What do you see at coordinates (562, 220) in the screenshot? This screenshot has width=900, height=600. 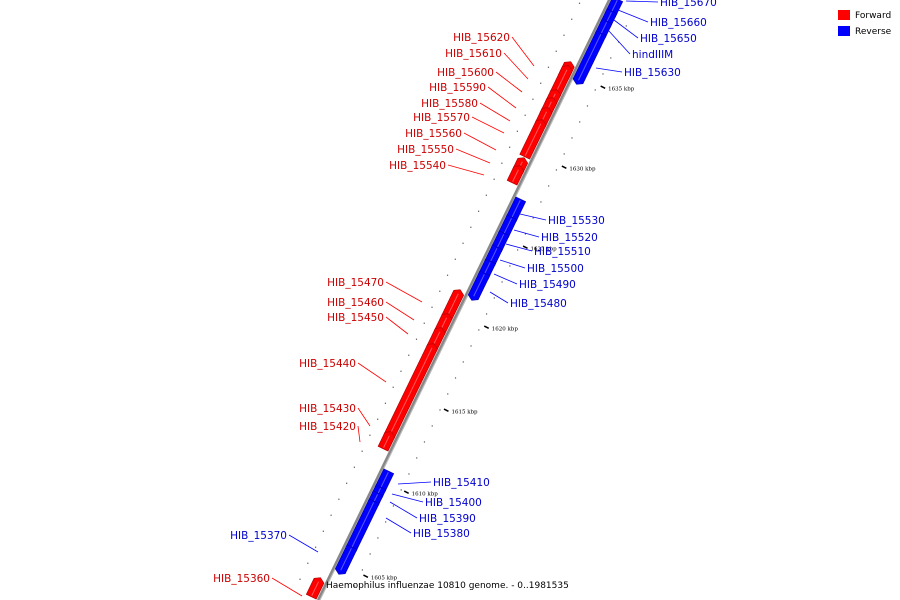 I see `reverse-gene-label: HIB_15530` at bounding box center [562, 220].